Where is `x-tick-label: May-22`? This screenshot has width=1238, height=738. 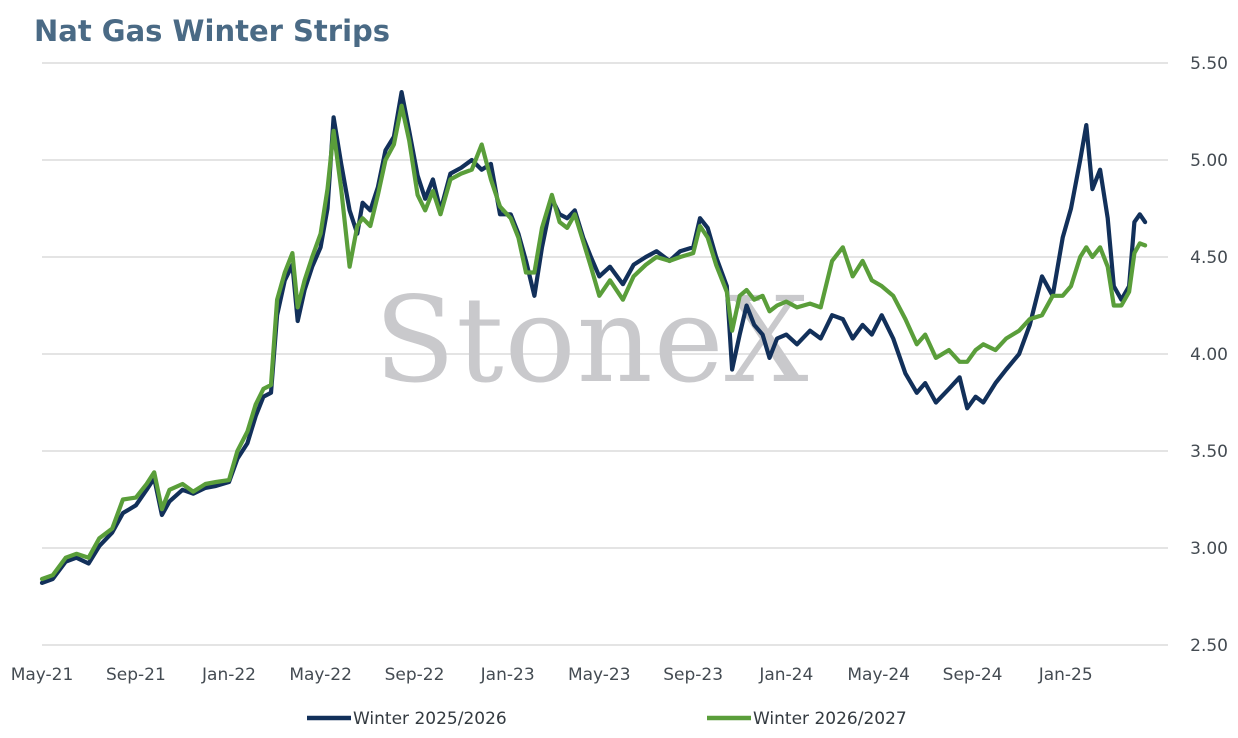 x-tick-label: May-22 is located at coordinates (320, 675).